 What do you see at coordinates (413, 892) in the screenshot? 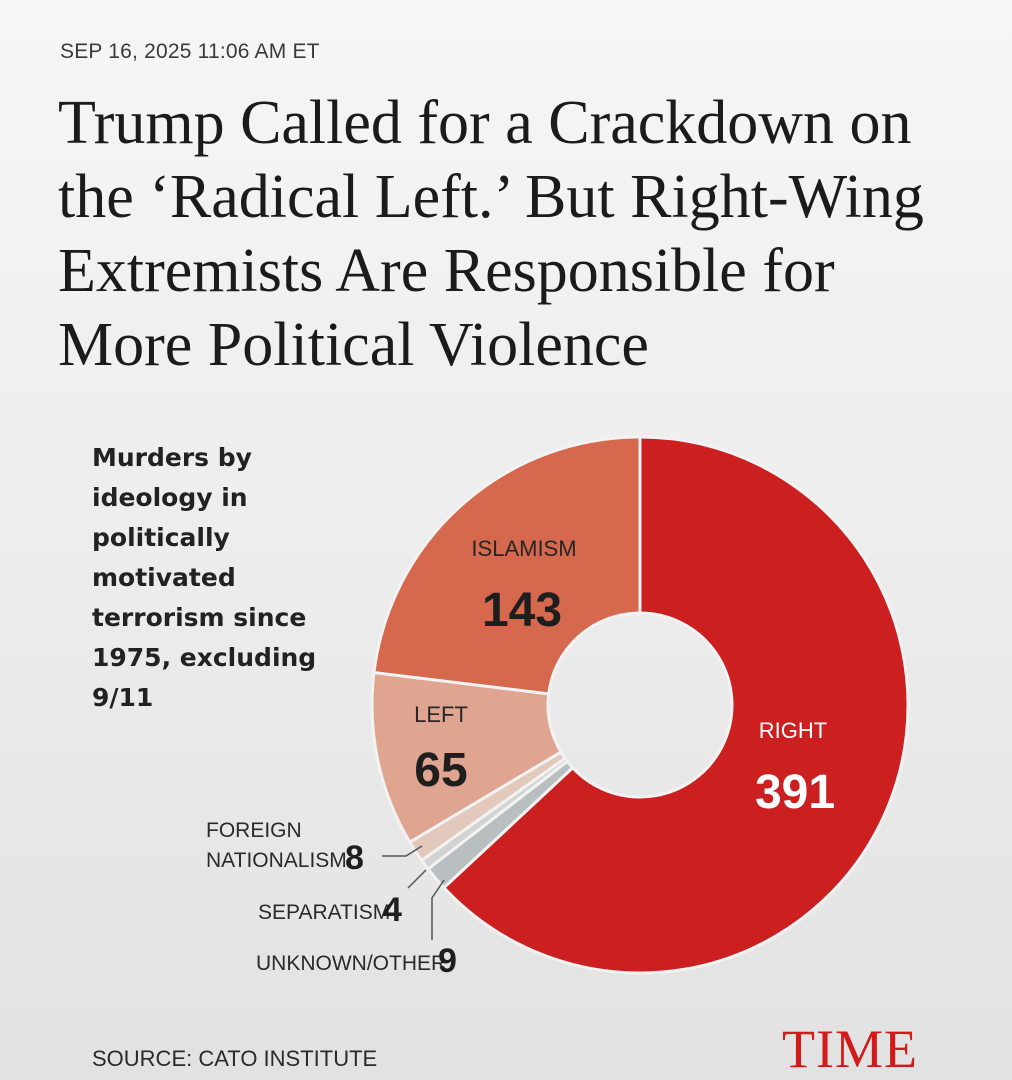
I see `leader-lines` at bounding box center [413, 892].